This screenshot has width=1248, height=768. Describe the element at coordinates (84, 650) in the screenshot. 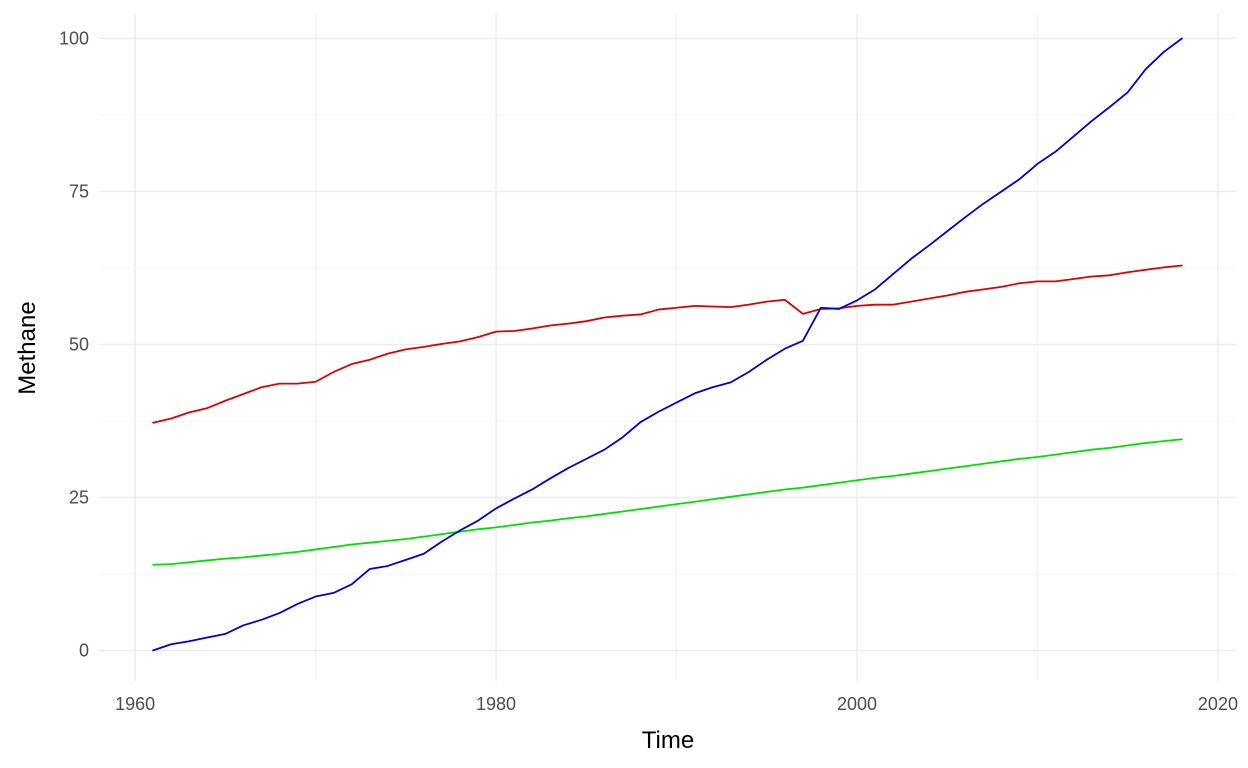

I see `y-tick-label: 0` at that location.